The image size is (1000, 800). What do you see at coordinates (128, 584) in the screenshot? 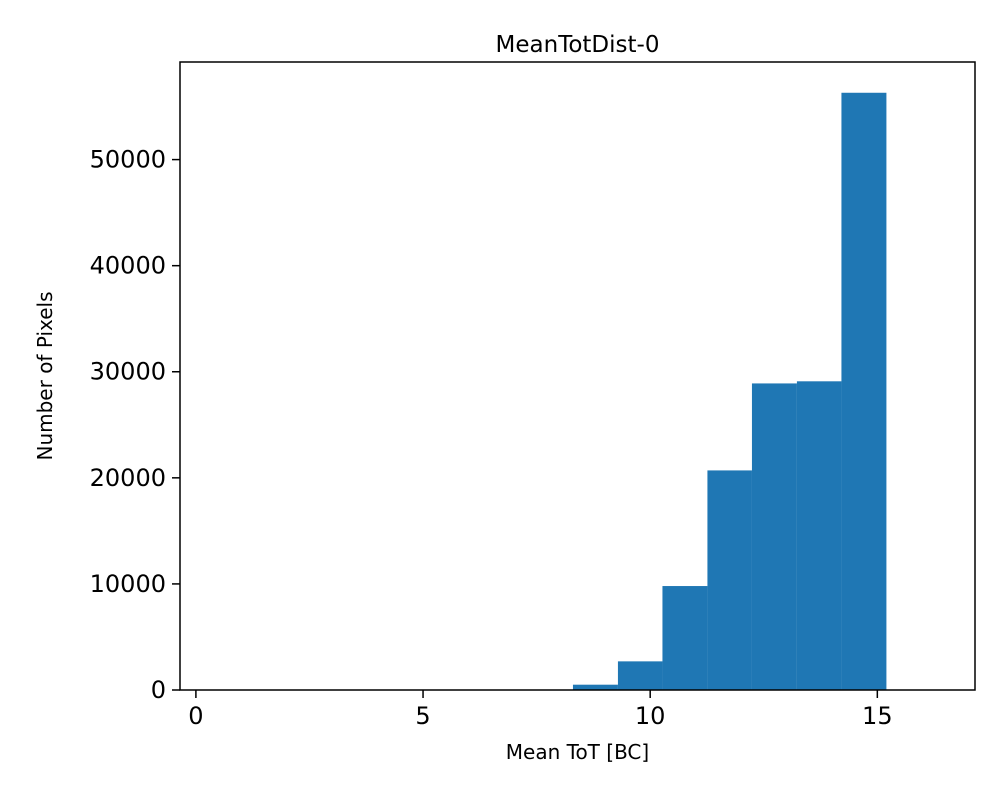
I see `y-tick-label: 10000` at bounding box center [128, 584].